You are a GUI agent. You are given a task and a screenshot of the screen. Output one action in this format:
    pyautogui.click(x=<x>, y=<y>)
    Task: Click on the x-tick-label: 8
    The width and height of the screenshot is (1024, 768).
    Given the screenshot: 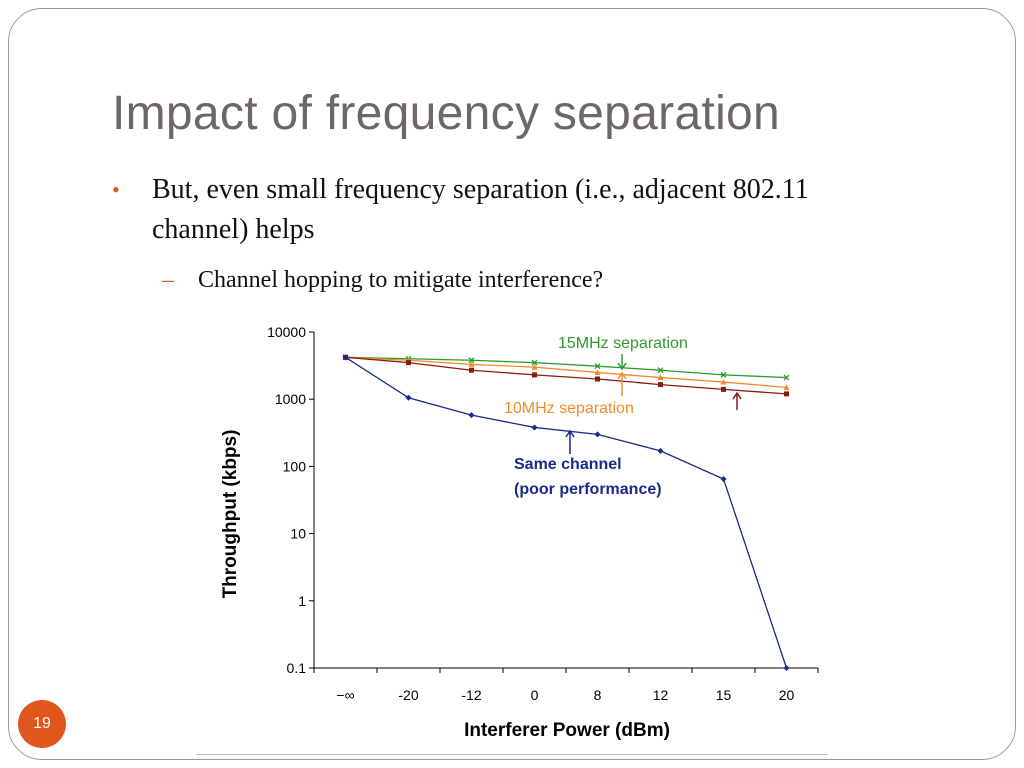 What is the action you would take?
    pyautogui.click(x=598, y=695)
    